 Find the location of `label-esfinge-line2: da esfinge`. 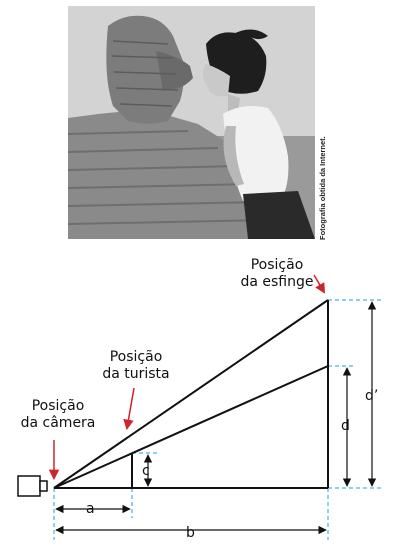

label-esfinge-line2: da esfinge is located at coordinates (277, 282).